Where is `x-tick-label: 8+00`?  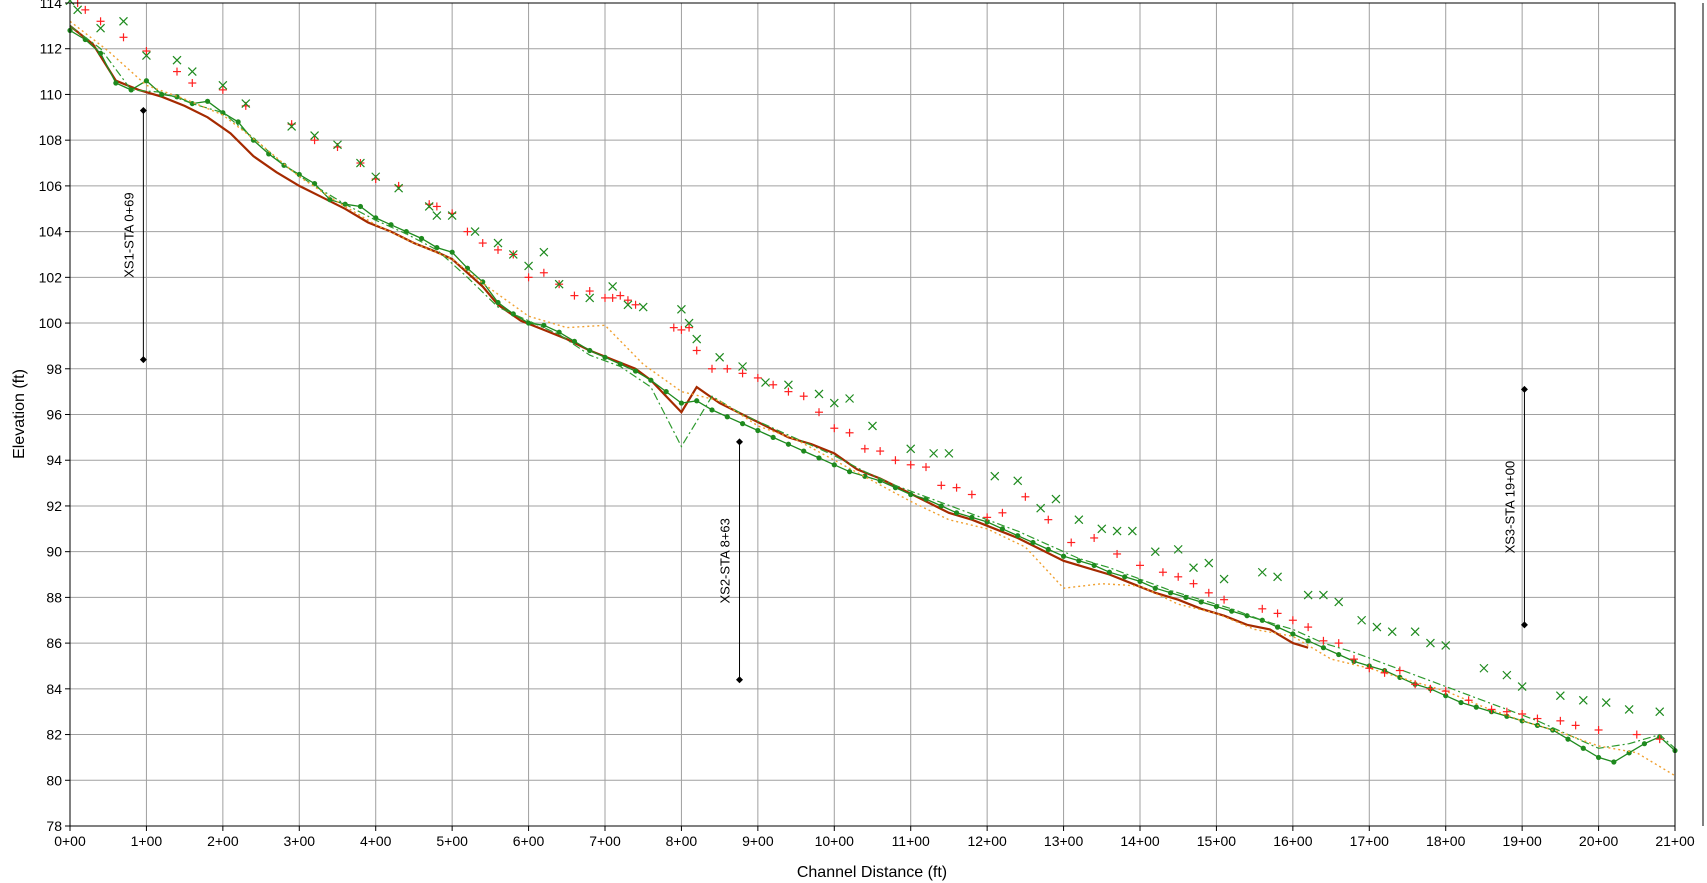 x-tick-label: 8+00 is located at coordinates (682, 841).